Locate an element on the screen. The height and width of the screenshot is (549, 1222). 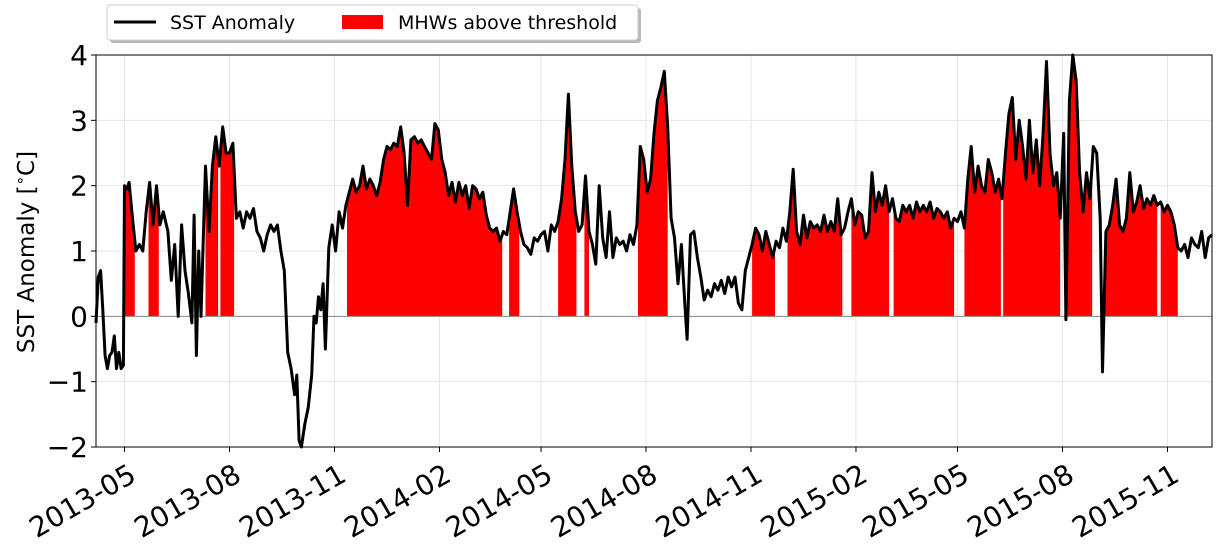
y-tick-label: −2 is located at coordinates (67, 447).